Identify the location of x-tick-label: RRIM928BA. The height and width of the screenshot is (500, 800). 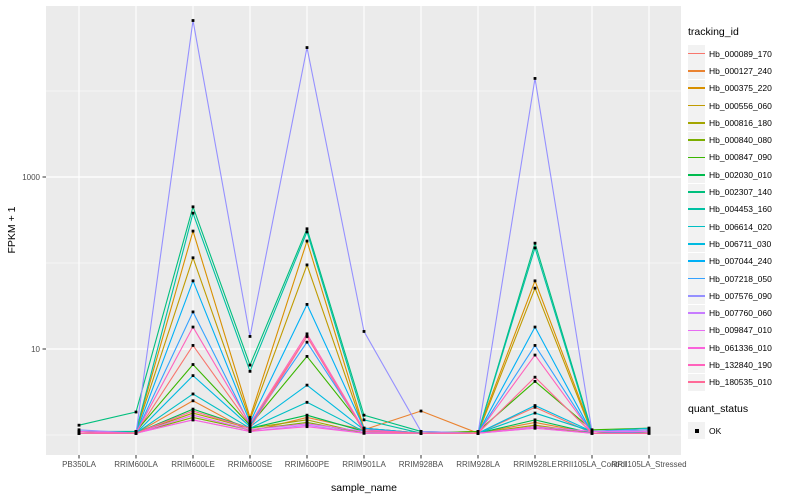
(421, 464).